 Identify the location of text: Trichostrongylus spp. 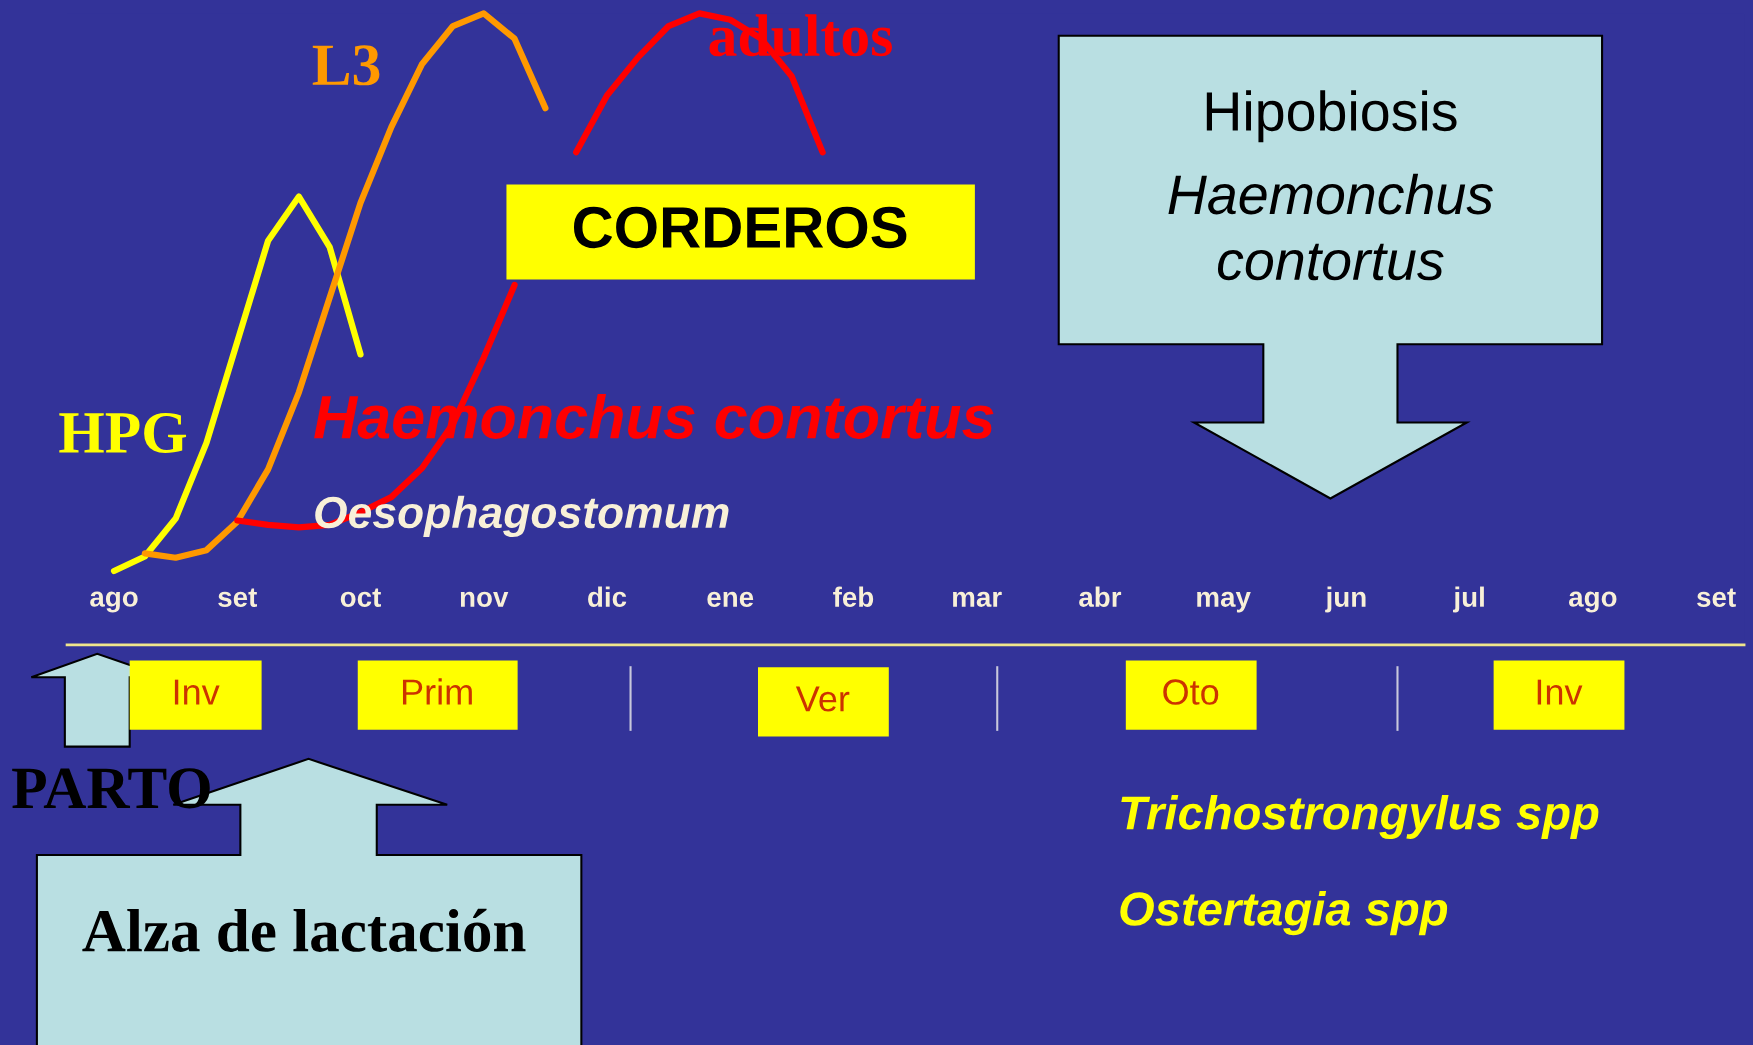
(1360, 817).